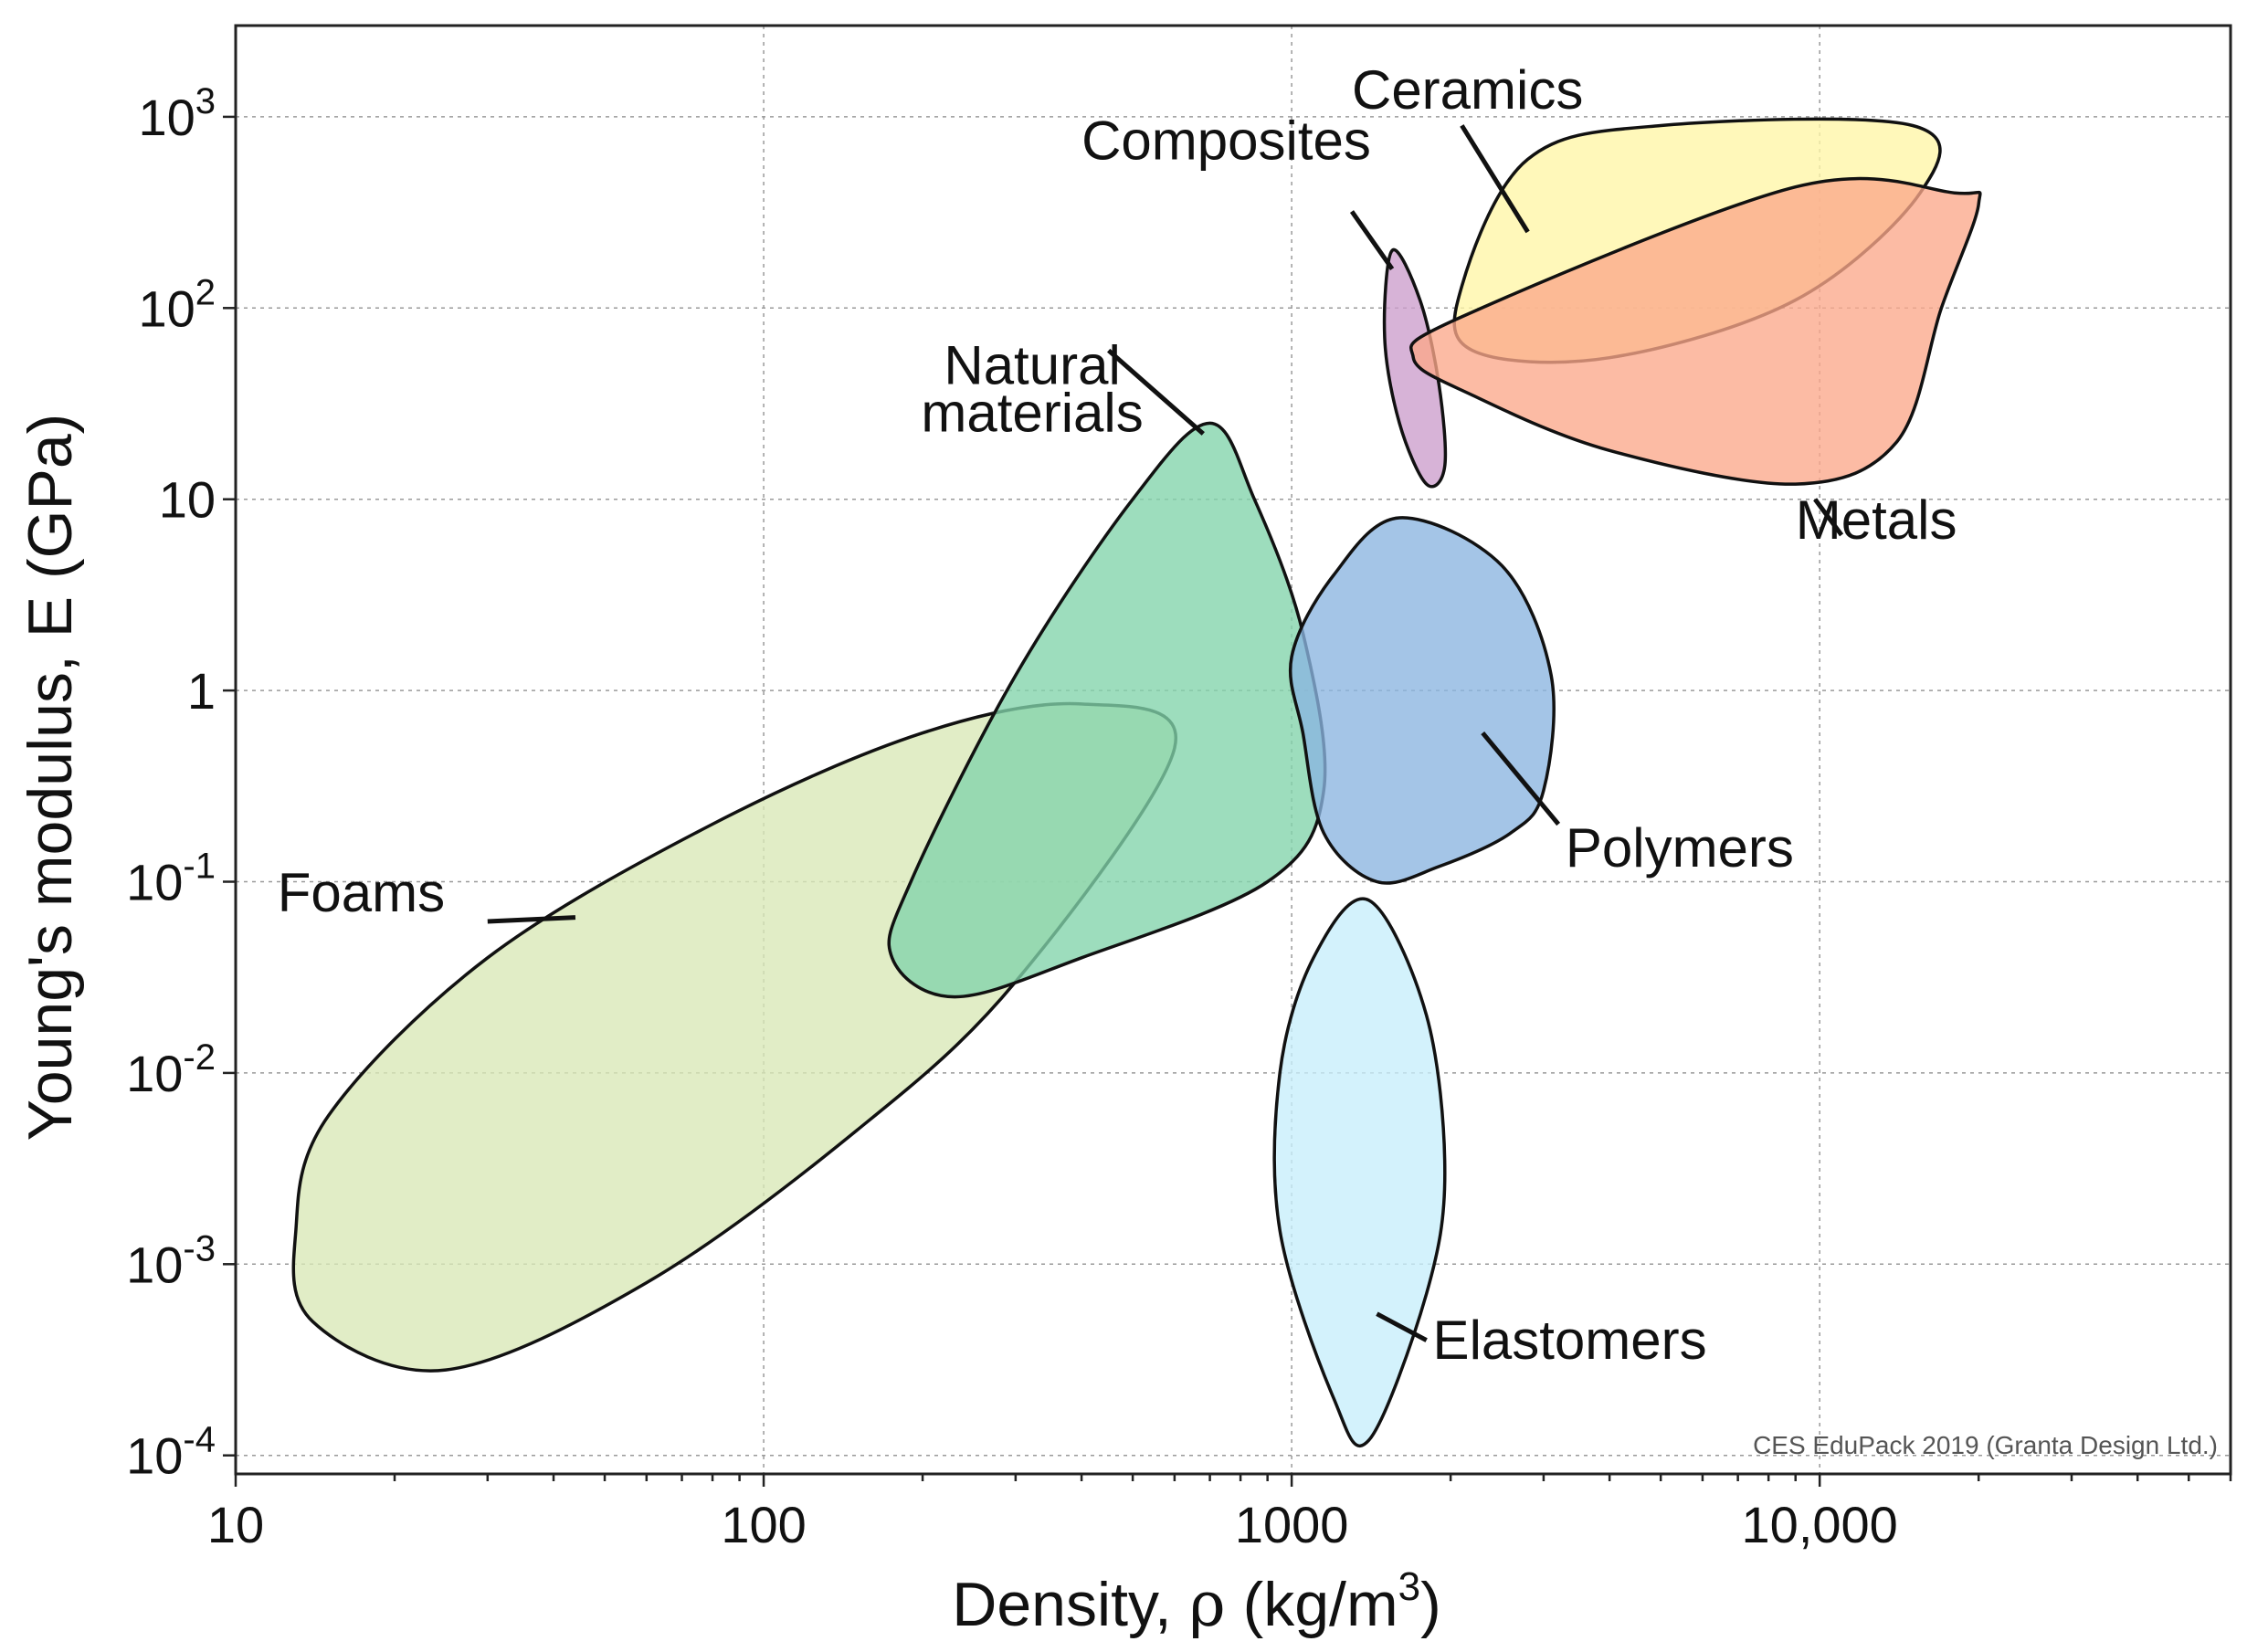 The image size is (2247, 1652). I want to click on y-tick-label: 10⁻⁴, so click(171, 1452).